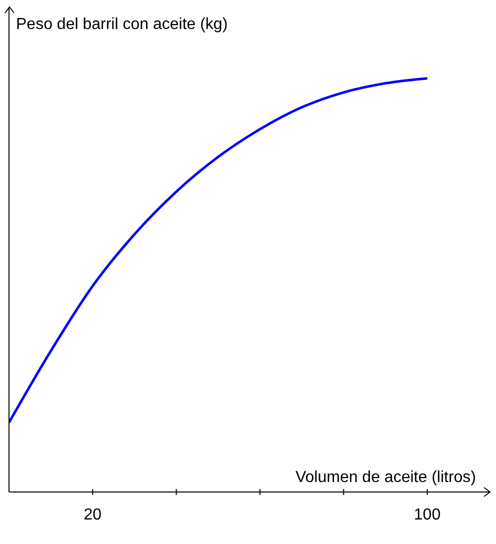 The width and height of the screenshot is (496, 544). I want to click on x-axis-title: Volumen de aceite (litros), so click(385, 478).